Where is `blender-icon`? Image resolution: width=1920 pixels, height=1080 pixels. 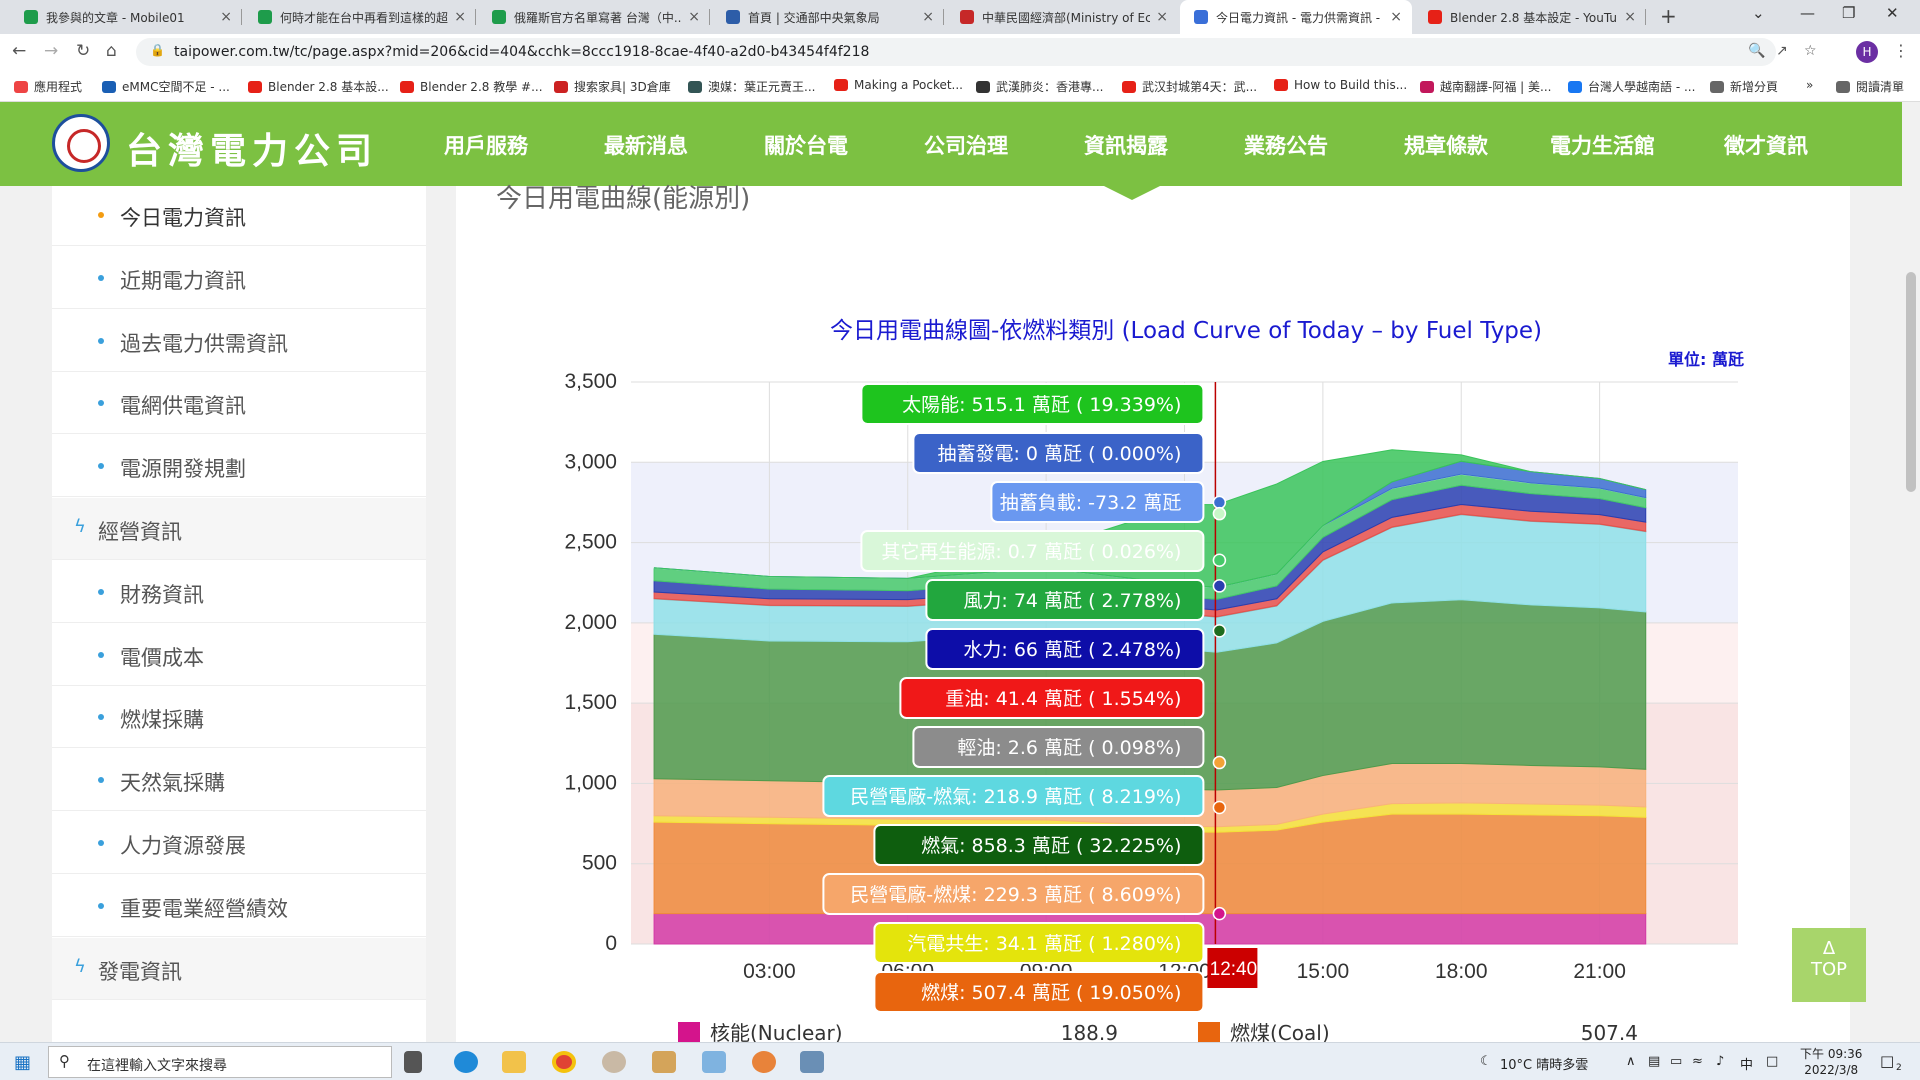 blender-icon is located at coordinates (764, 1062).